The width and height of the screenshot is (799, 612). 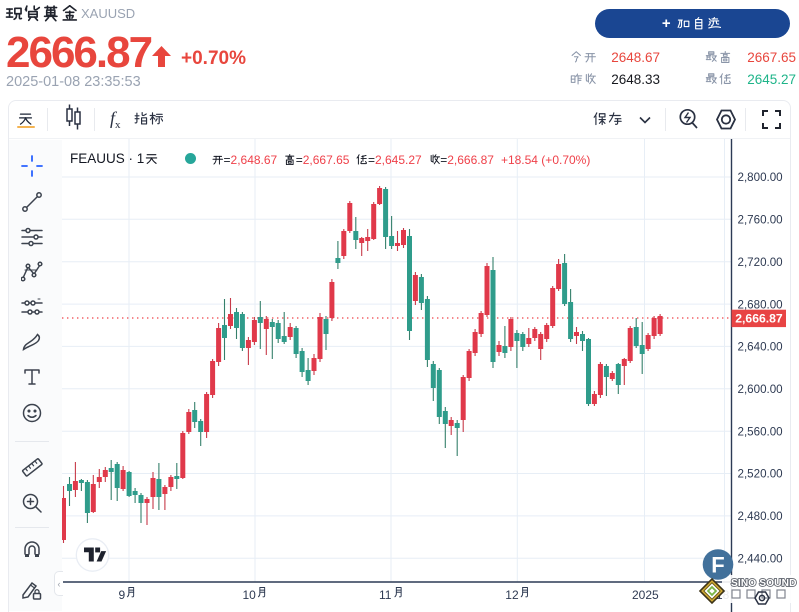 What do you see at coordinates (760, 389) in the screenshot?
I see `svg-text: 2,600.00` at bounding box center [760, 389].